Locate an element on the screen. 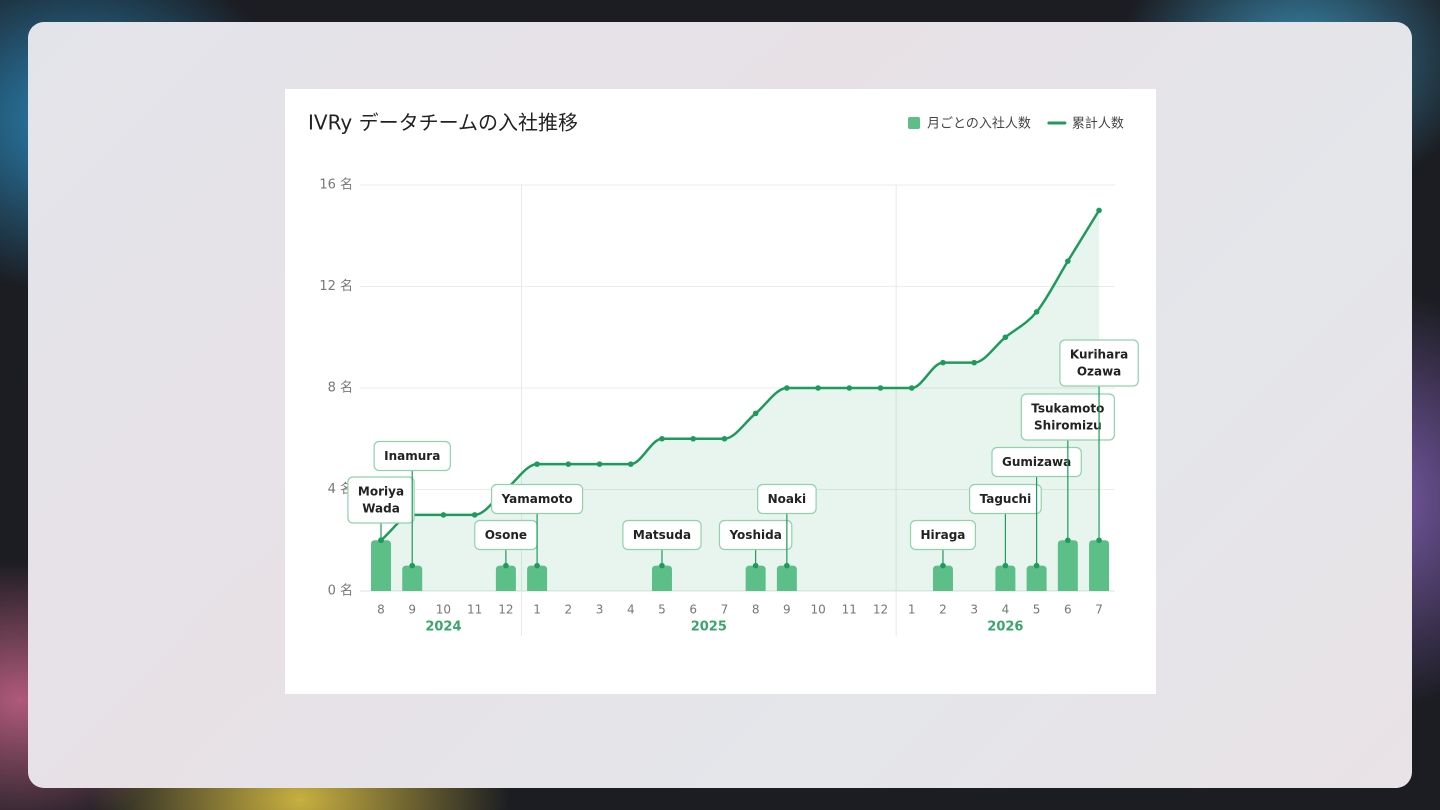  year-label: 2025 is located at coordinates (709, 627).